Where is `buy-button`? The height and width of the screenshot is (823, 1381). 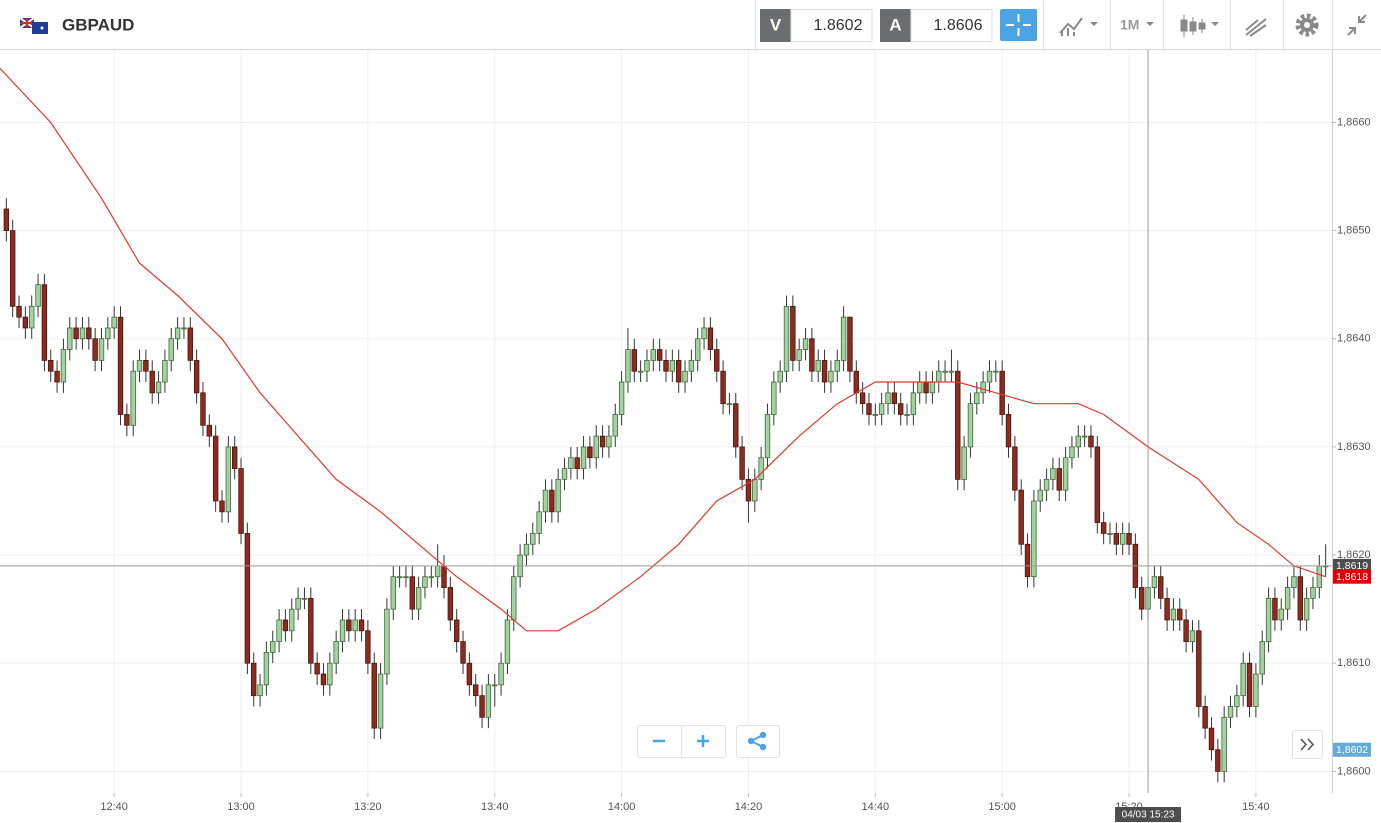 buy-button is located at coordinates (895, 25).